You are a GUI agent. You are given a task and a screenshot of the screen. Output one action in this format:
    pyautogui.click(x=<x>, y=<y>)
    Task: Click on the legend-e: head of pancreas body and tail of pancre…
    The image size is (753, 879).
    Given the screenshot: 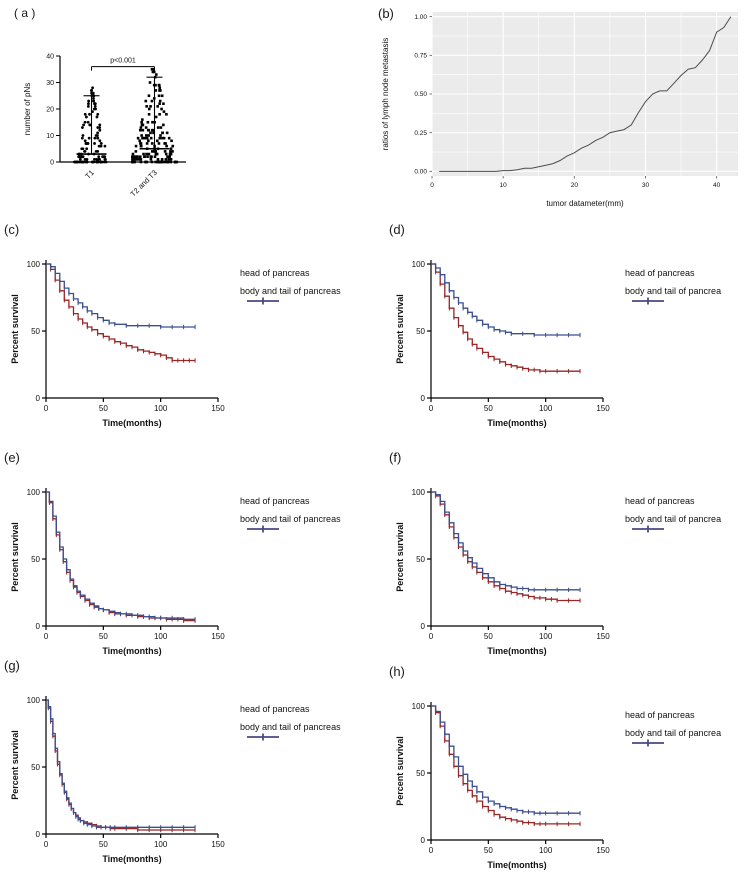 What is the action you would take?
    pyautogui.click(x=290, y=514)
    